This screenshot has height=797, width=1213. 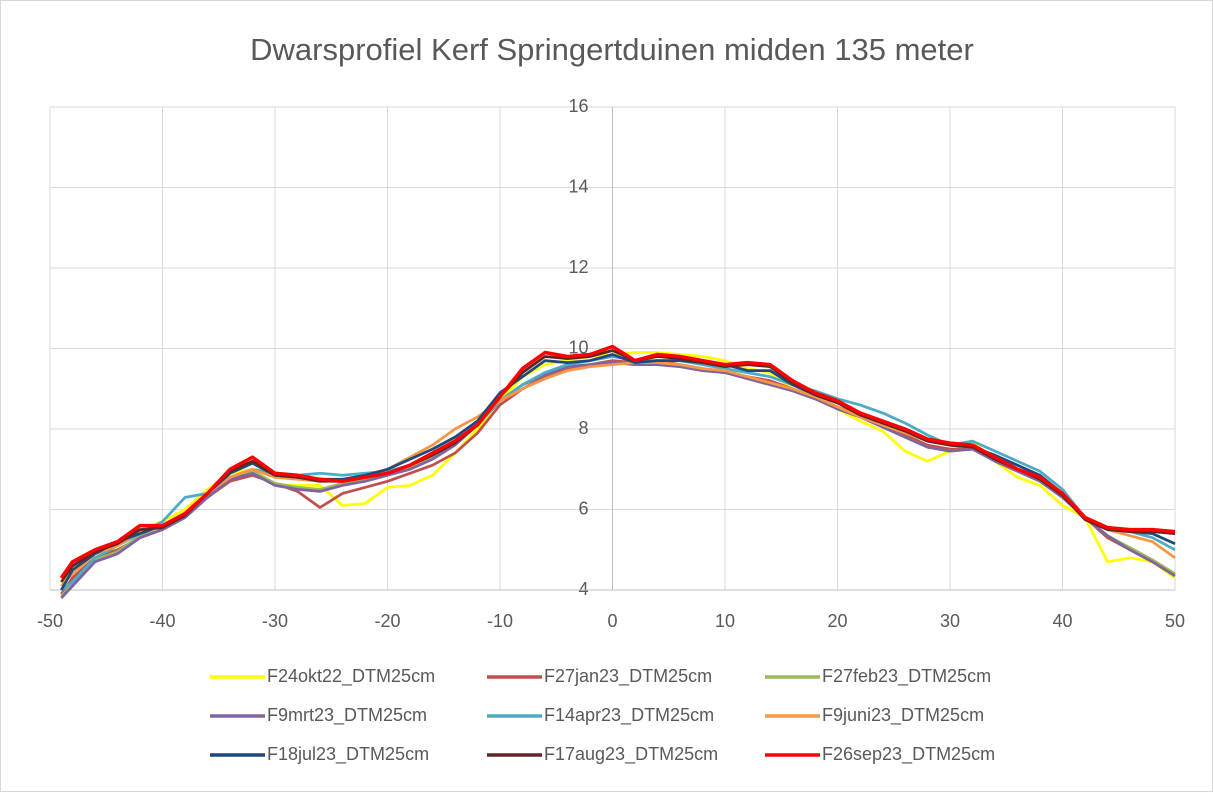 What do you see at coordinates (578, 106) in the screenshot?
I see `y-tick-label: 16` at bounding box center [578, 106].